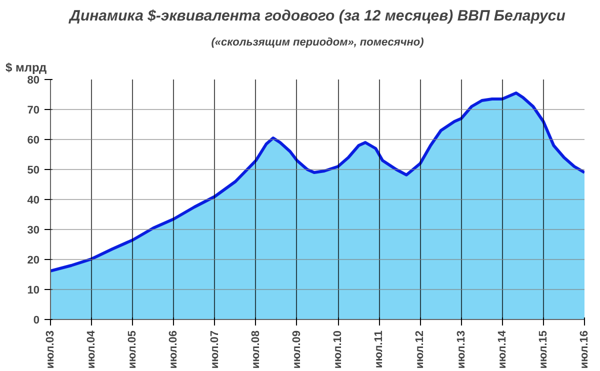  What do you see at coordinates (33, 80) in the screenshot?
I see `y-tick-label: 80` at bounding box center [33, 80].